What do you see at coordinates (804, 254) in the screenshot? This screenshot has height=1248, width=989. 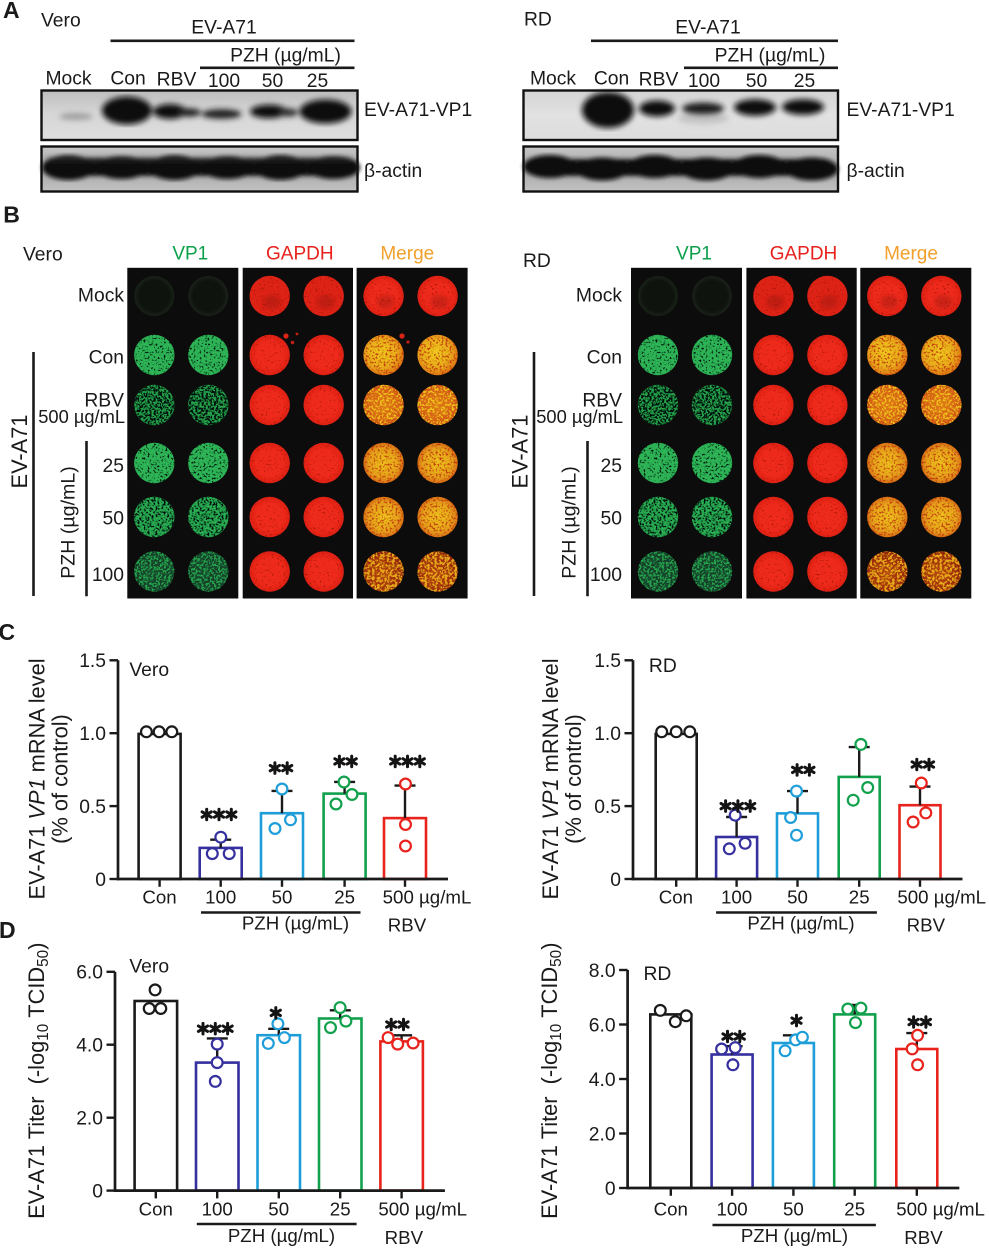 I see `svg-text: GAPDH` at bounding box center [804, 254].